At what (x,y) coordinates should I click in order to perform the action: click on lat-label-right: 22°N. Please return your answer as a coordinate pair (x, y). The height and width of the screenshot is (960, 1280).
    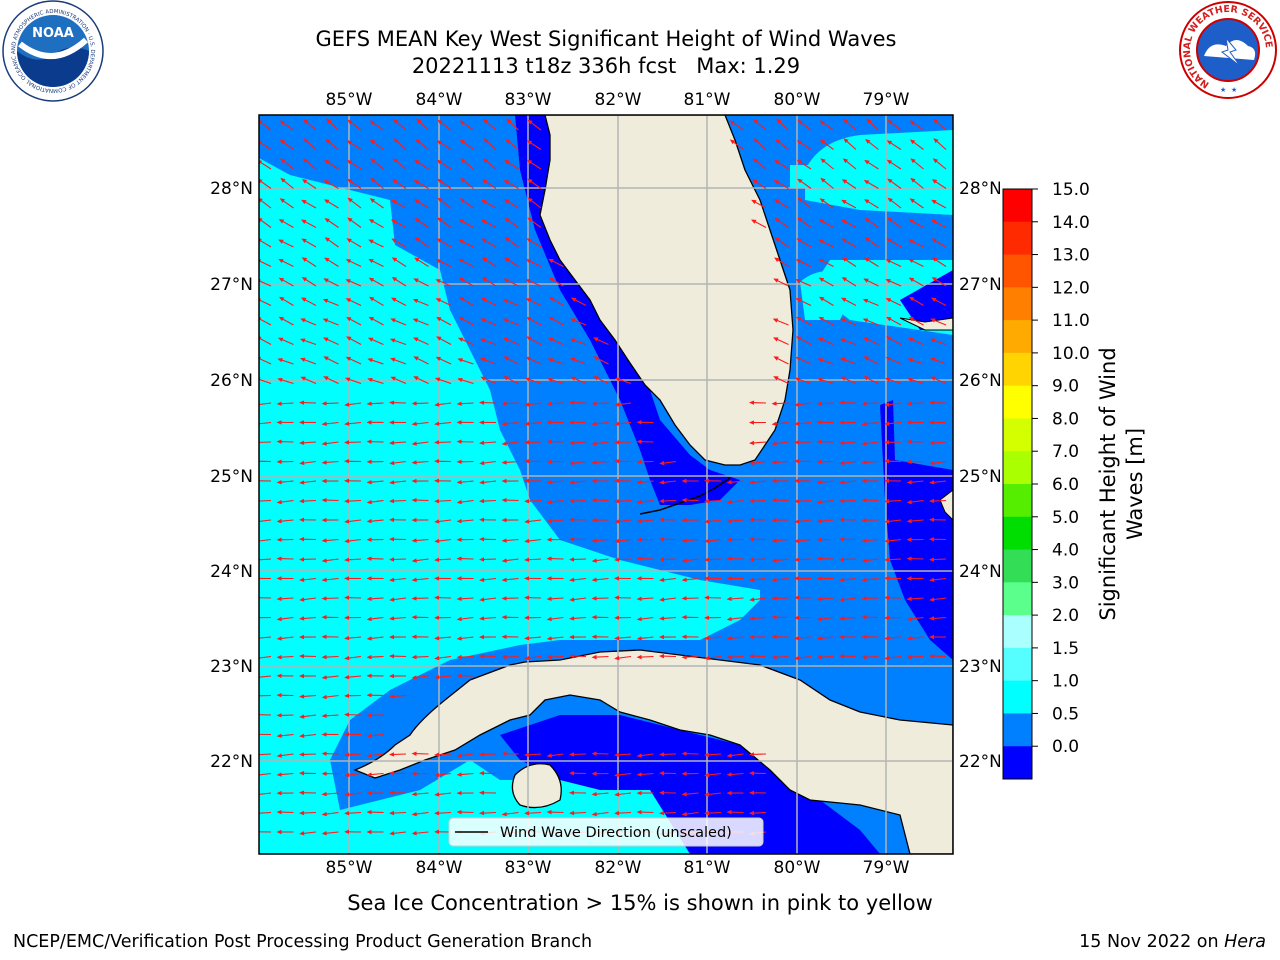
    Looking at the image, I should click on (979, 762).